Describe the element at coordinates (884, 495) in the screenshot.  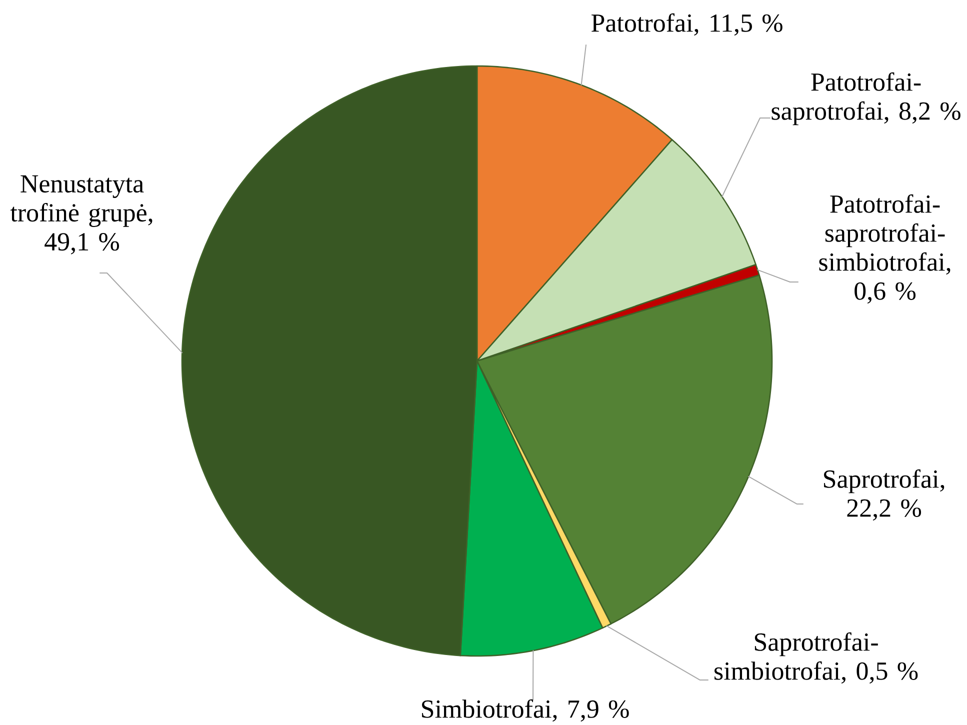
I see `slice-label: Saprotrofai, 22,2 %` at that location.